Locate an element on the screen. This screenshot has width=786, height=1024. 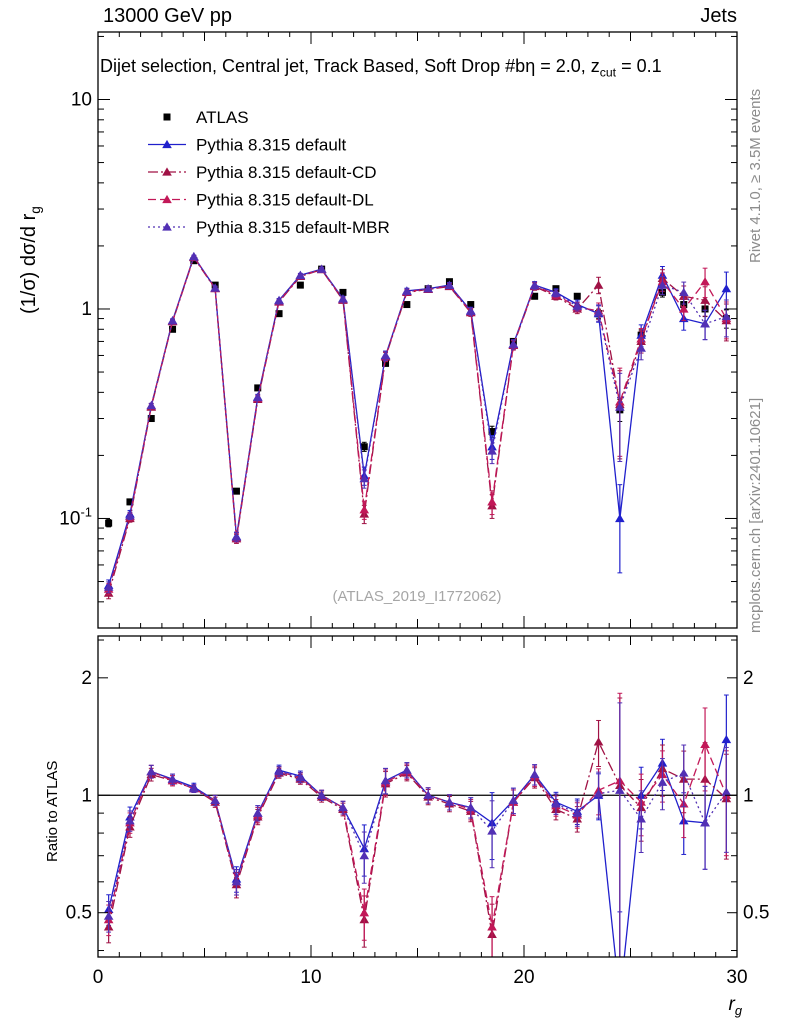
legend-label: Pythia 8.315 default-DL is located at coordinates (285, 200).